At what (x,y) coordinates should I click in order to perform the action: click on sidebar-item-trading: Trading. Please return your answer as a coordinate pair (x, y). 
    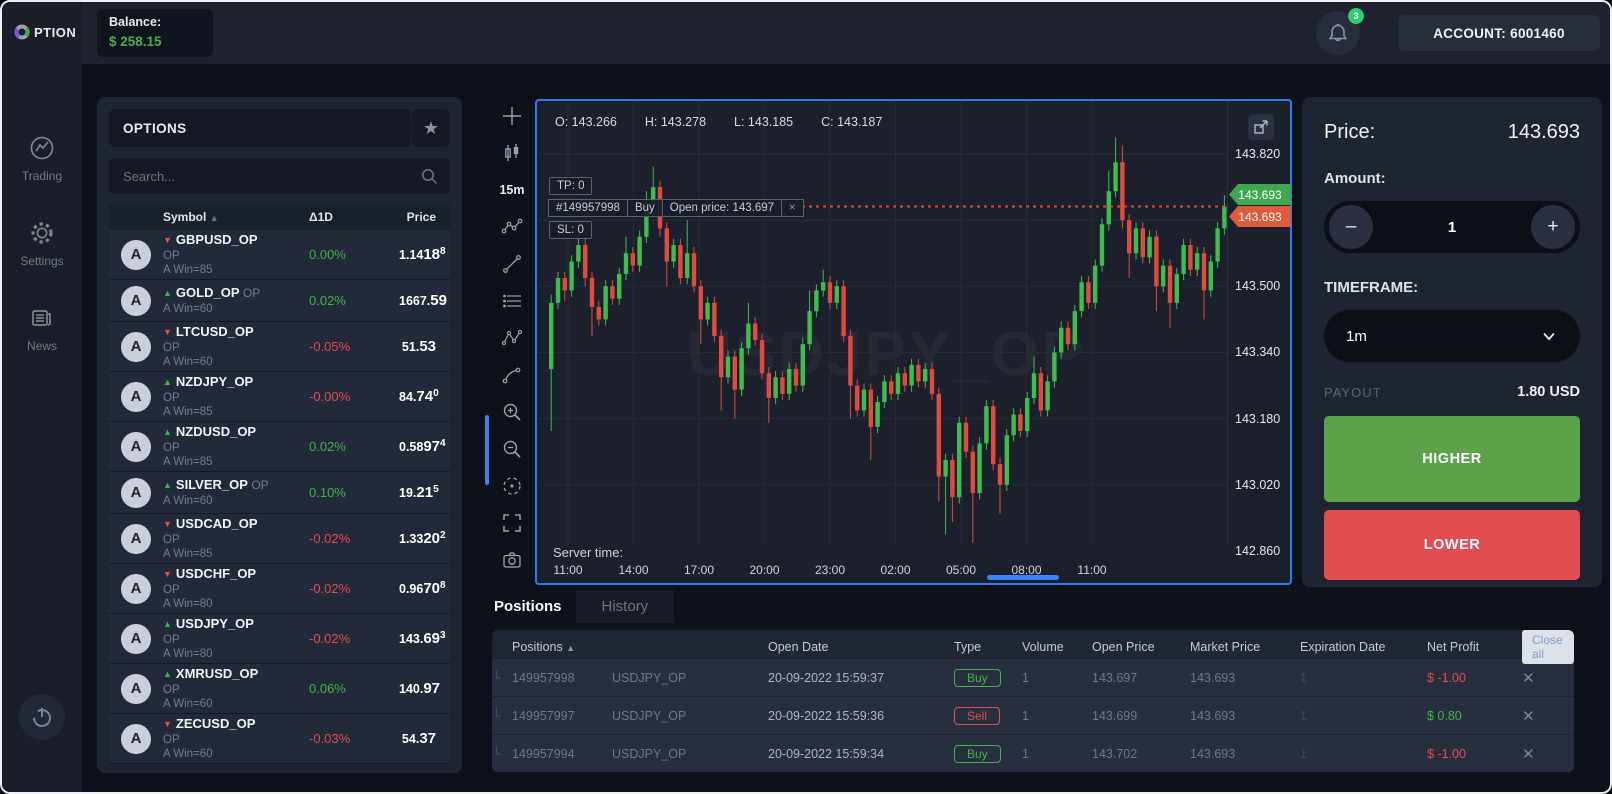
    Looking at the image, I should click on (42, 158).